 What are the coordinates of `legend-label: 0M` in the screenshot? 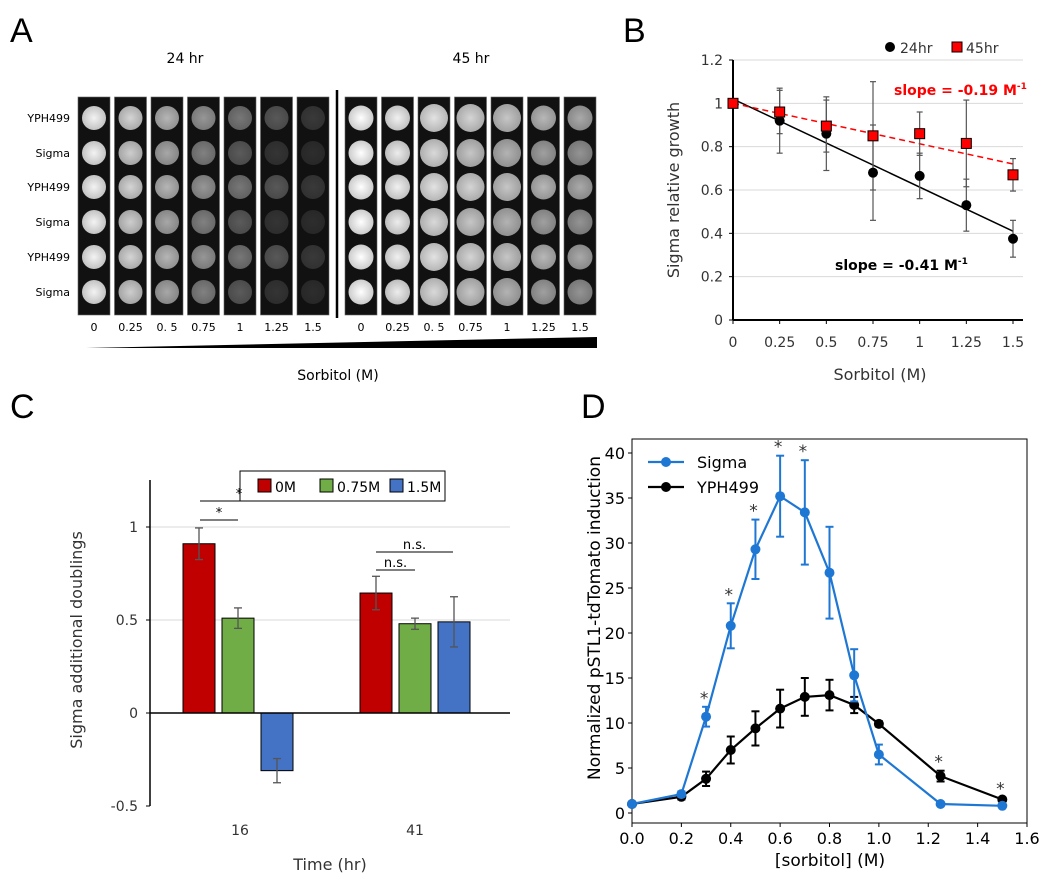 It's located at (285, 488).